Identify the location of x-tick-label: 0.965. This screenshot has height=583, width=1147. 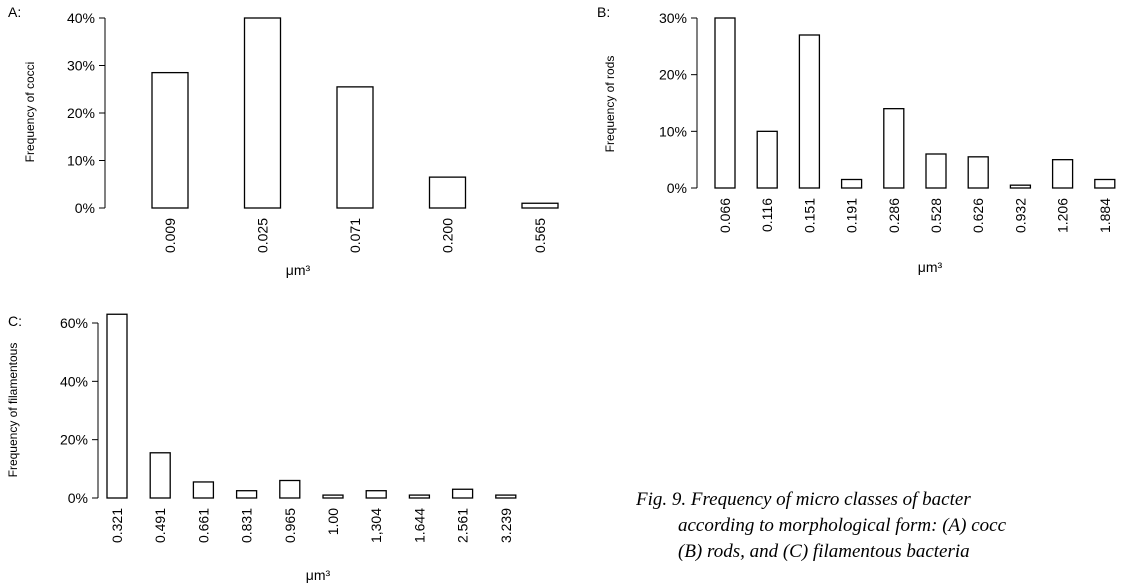
(290, 525).